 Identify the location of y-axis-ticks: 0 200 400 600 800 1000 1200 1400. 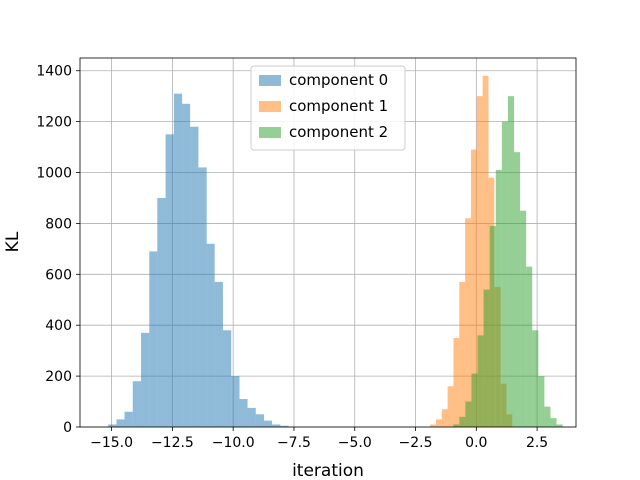
(58, 250).